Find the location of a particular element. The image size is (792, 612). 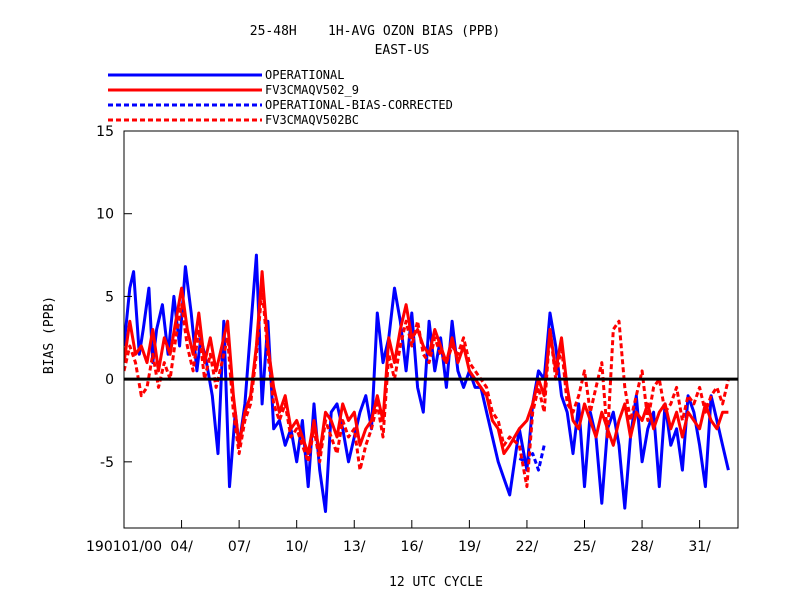

y-tick-label: 5 is located at coordinates (109, 297).